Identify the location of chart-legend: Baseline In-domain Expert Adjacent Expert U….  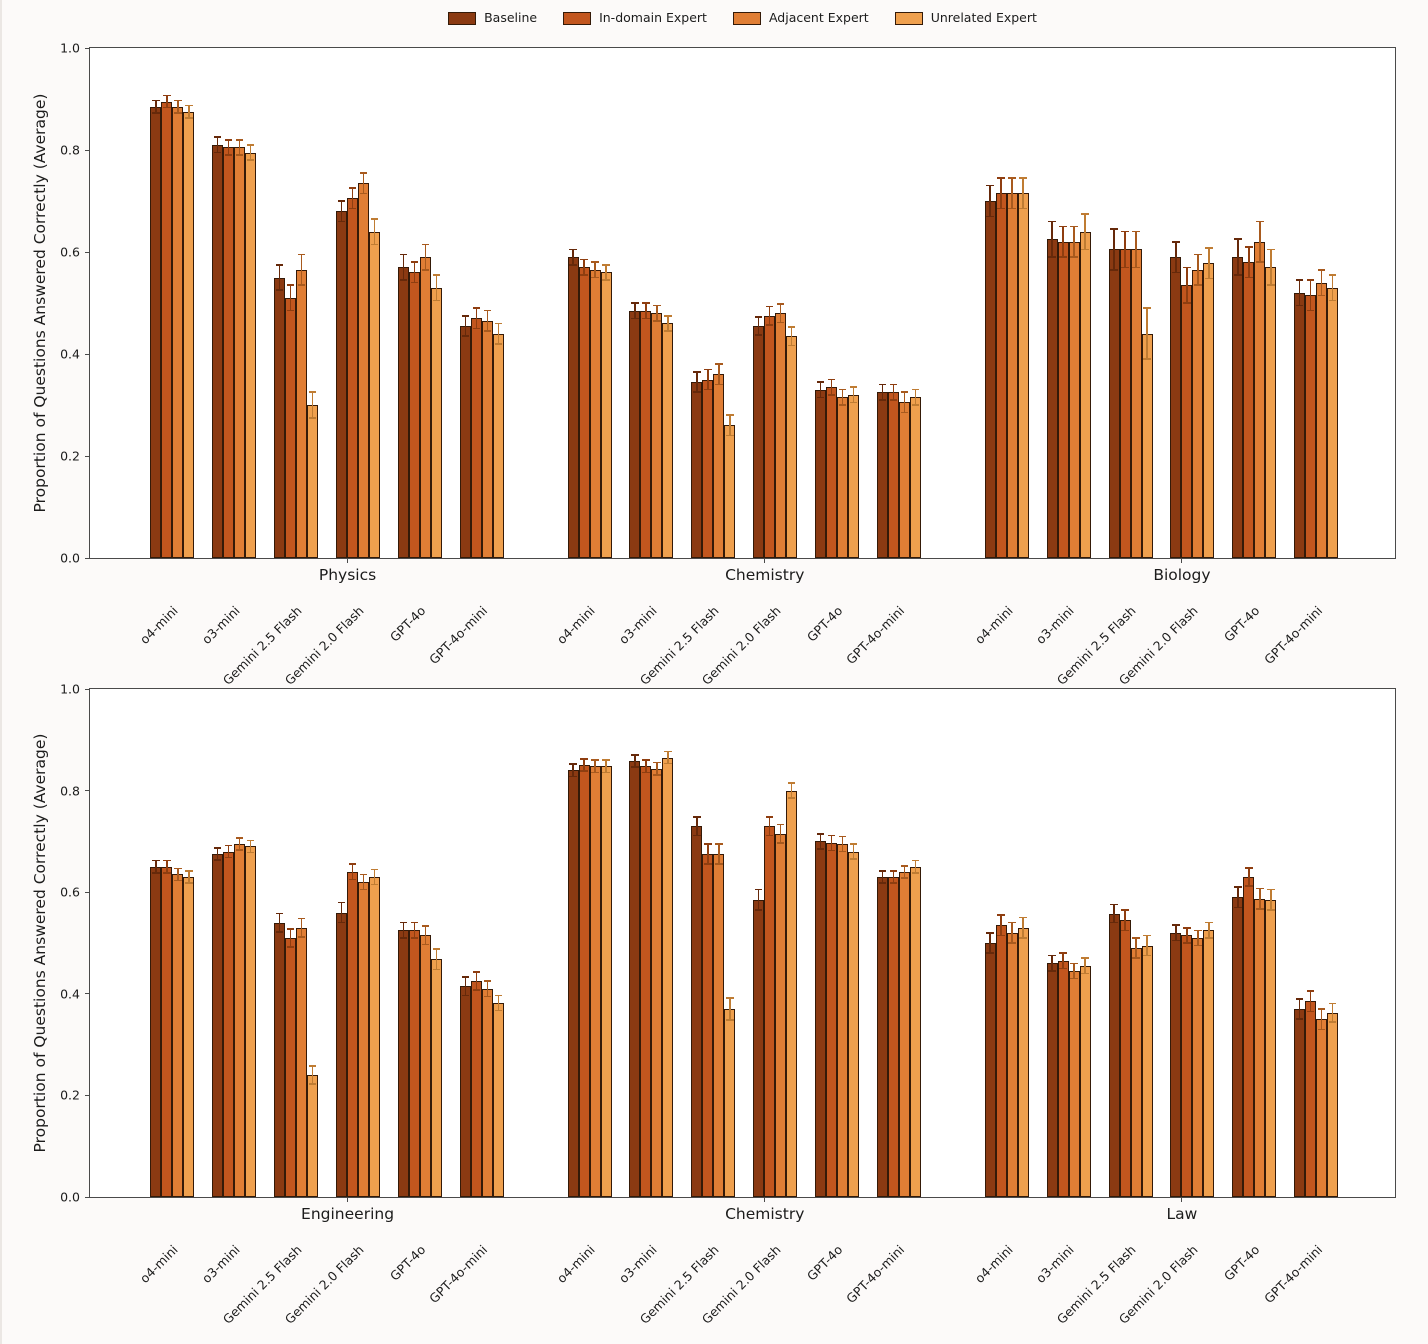
(742, 18).